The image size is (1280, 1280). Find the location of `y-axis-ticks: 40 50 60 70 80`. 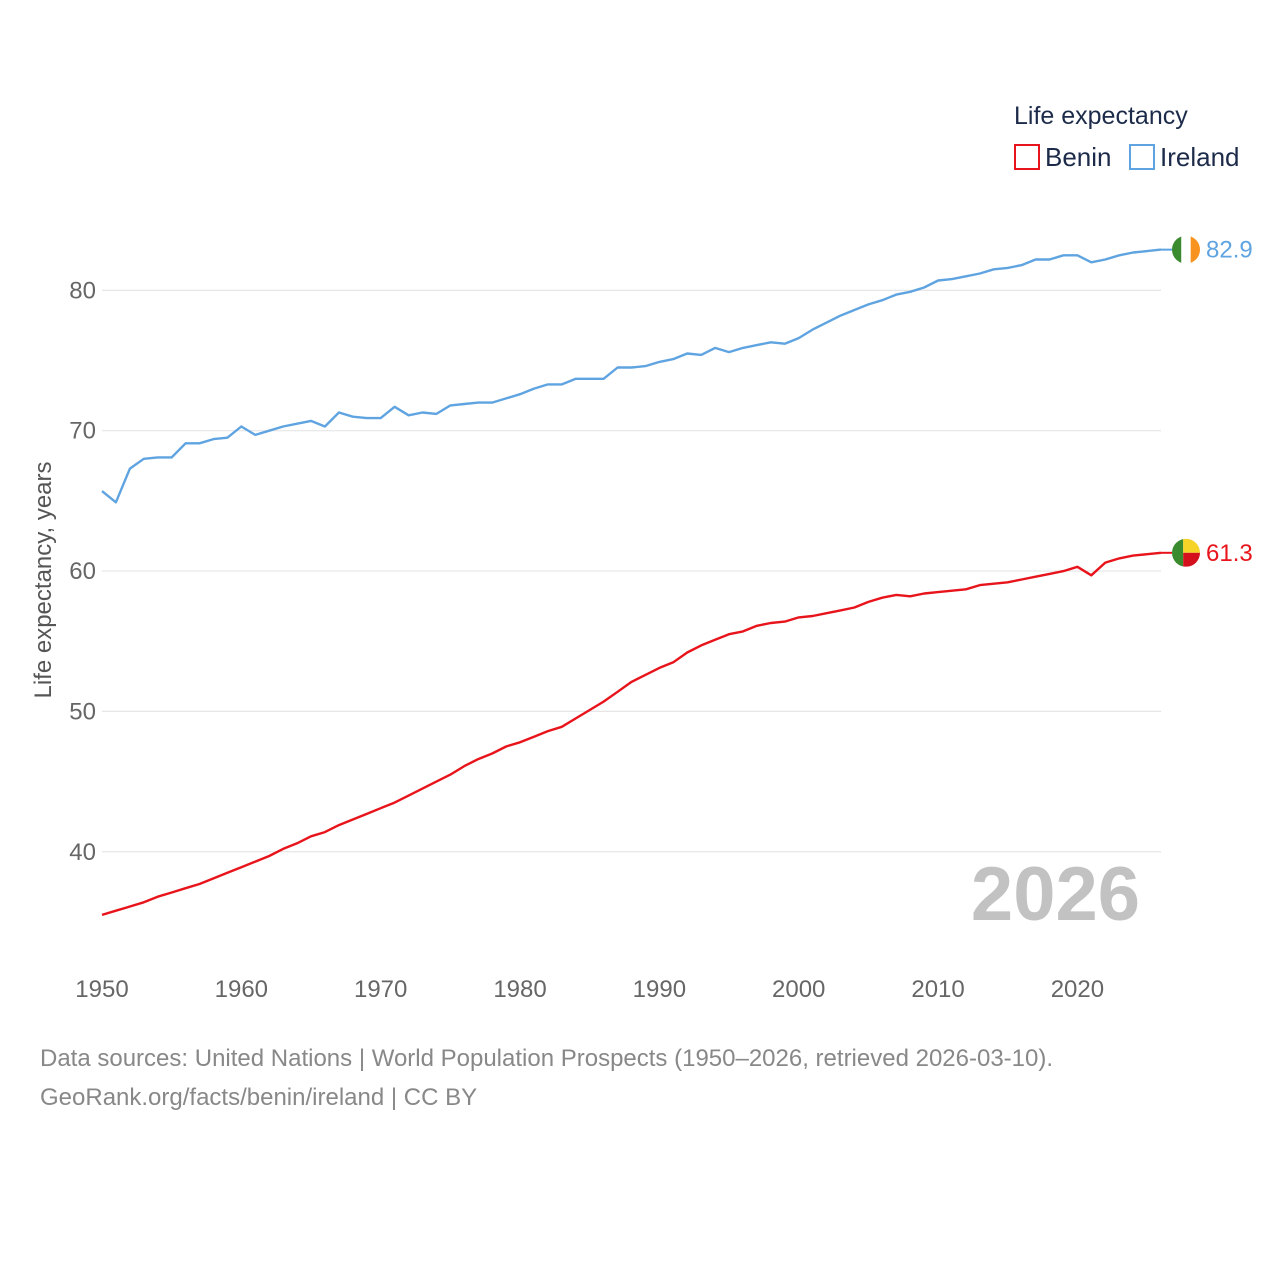

y-axis-ticks: 40 50 60 70 80 is located at coordinates (82, 571).